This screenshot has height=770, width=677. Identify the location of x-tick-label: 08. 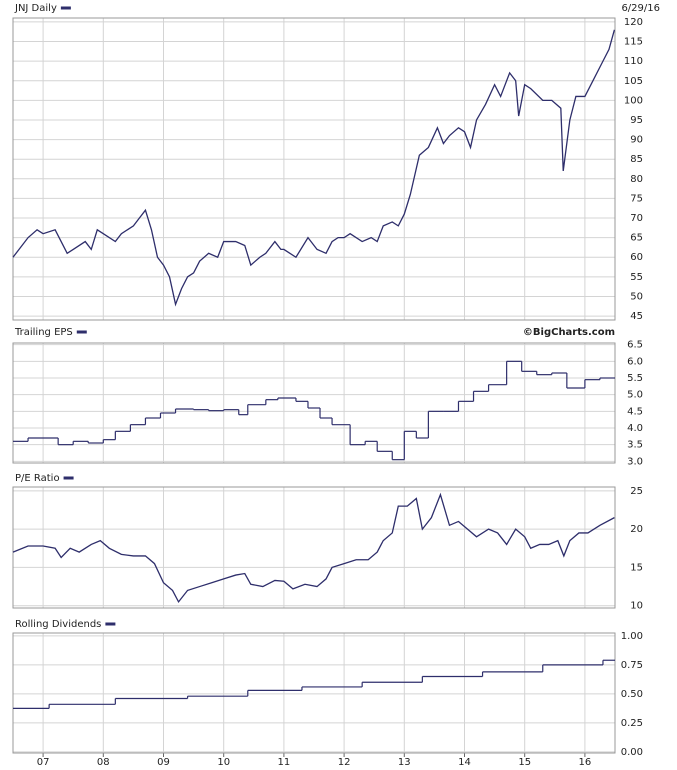
(103, 762).